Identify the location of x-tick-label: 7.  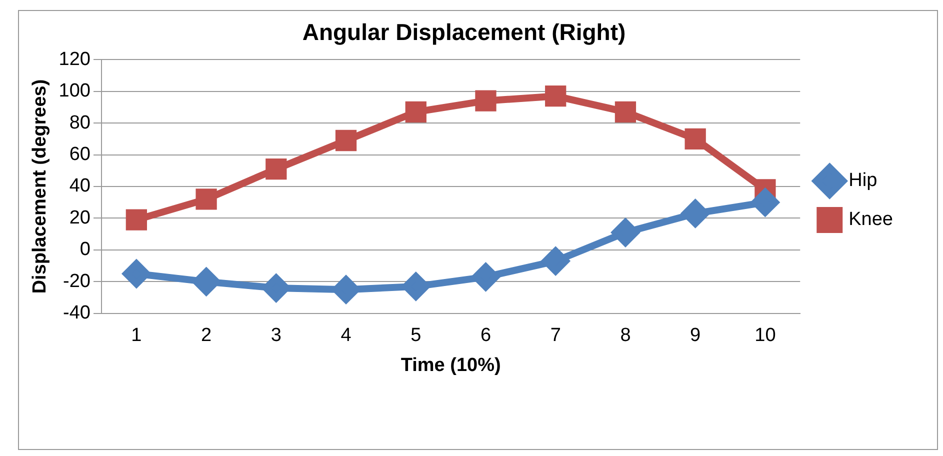
(555, 335).